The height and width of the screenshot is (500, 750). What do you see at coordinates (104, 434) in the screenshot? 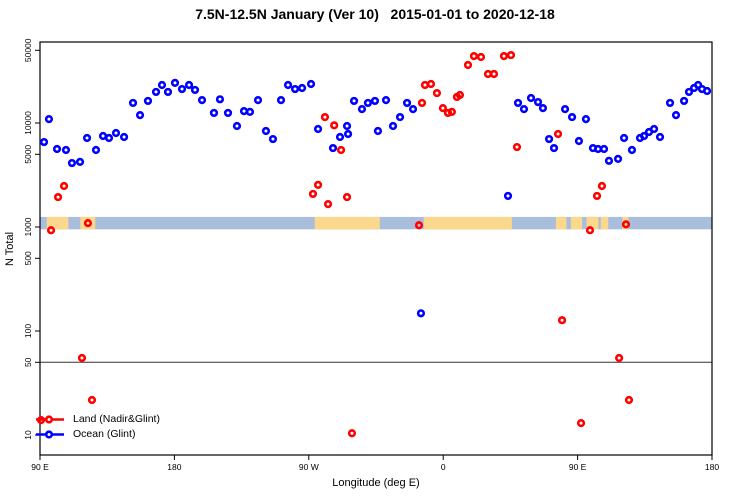
I see `legend-label-ocean: Ocean (Glint)` at bounding box center [104, 434].